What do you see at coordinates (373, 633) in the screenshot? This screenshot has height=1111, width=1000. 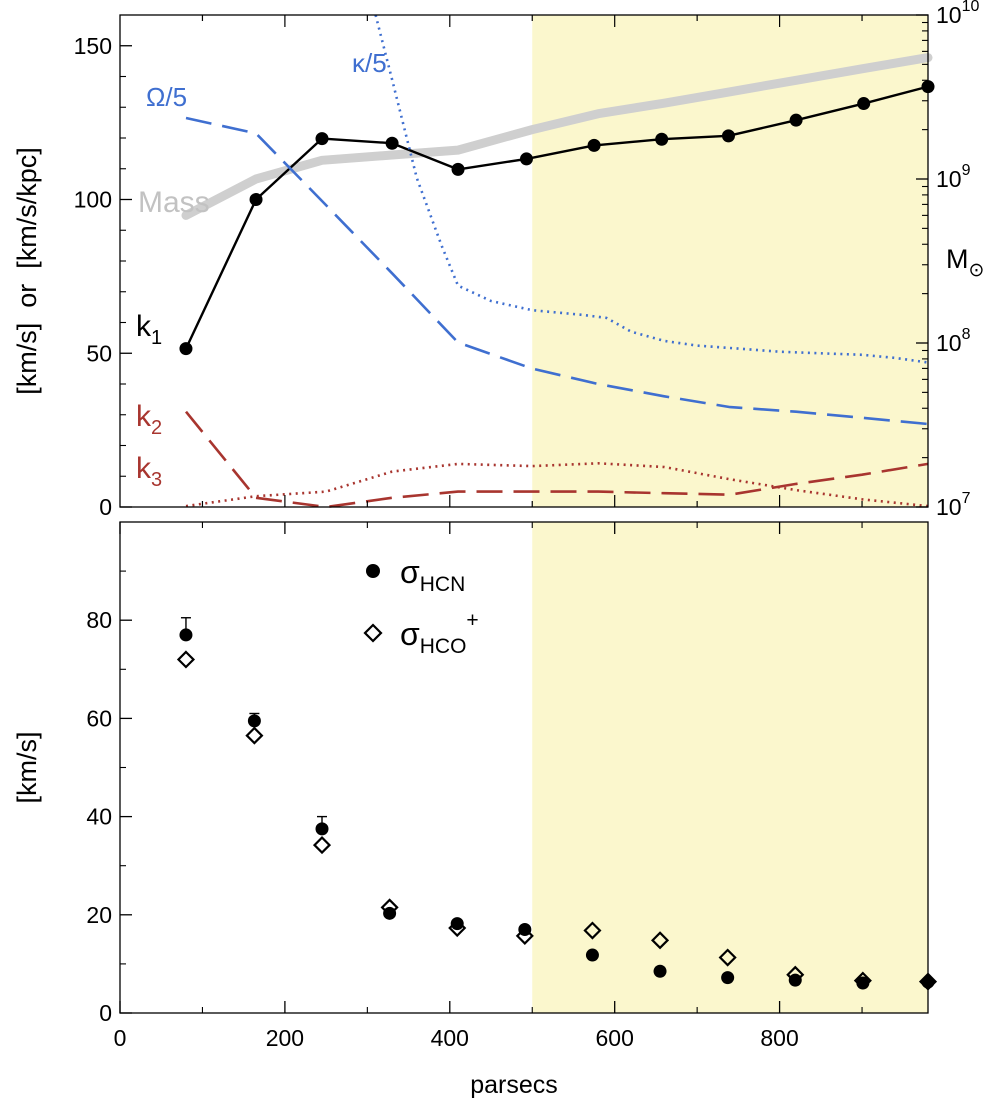 I see `legend-hco-marker` at bounding box center [373, 633].